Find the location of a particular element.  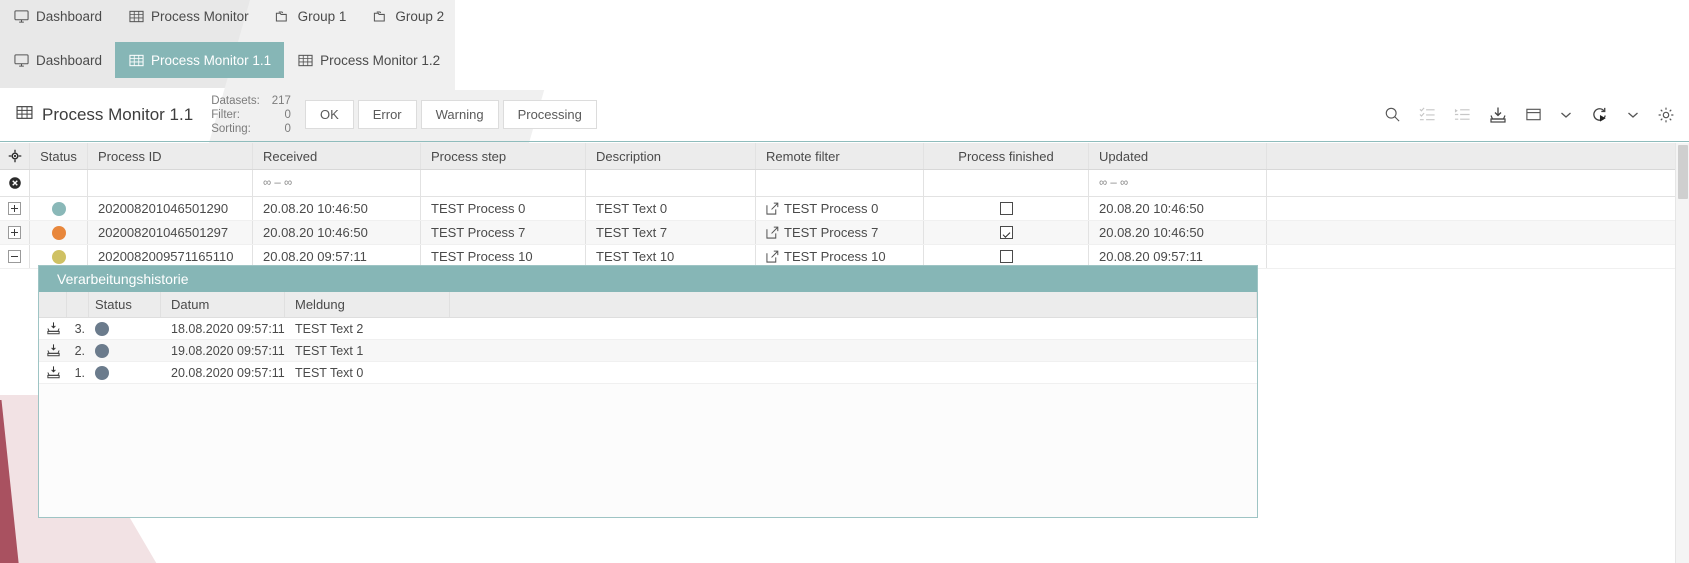

detail-column-header-datum: Datum is located at coordinates (223, 304).